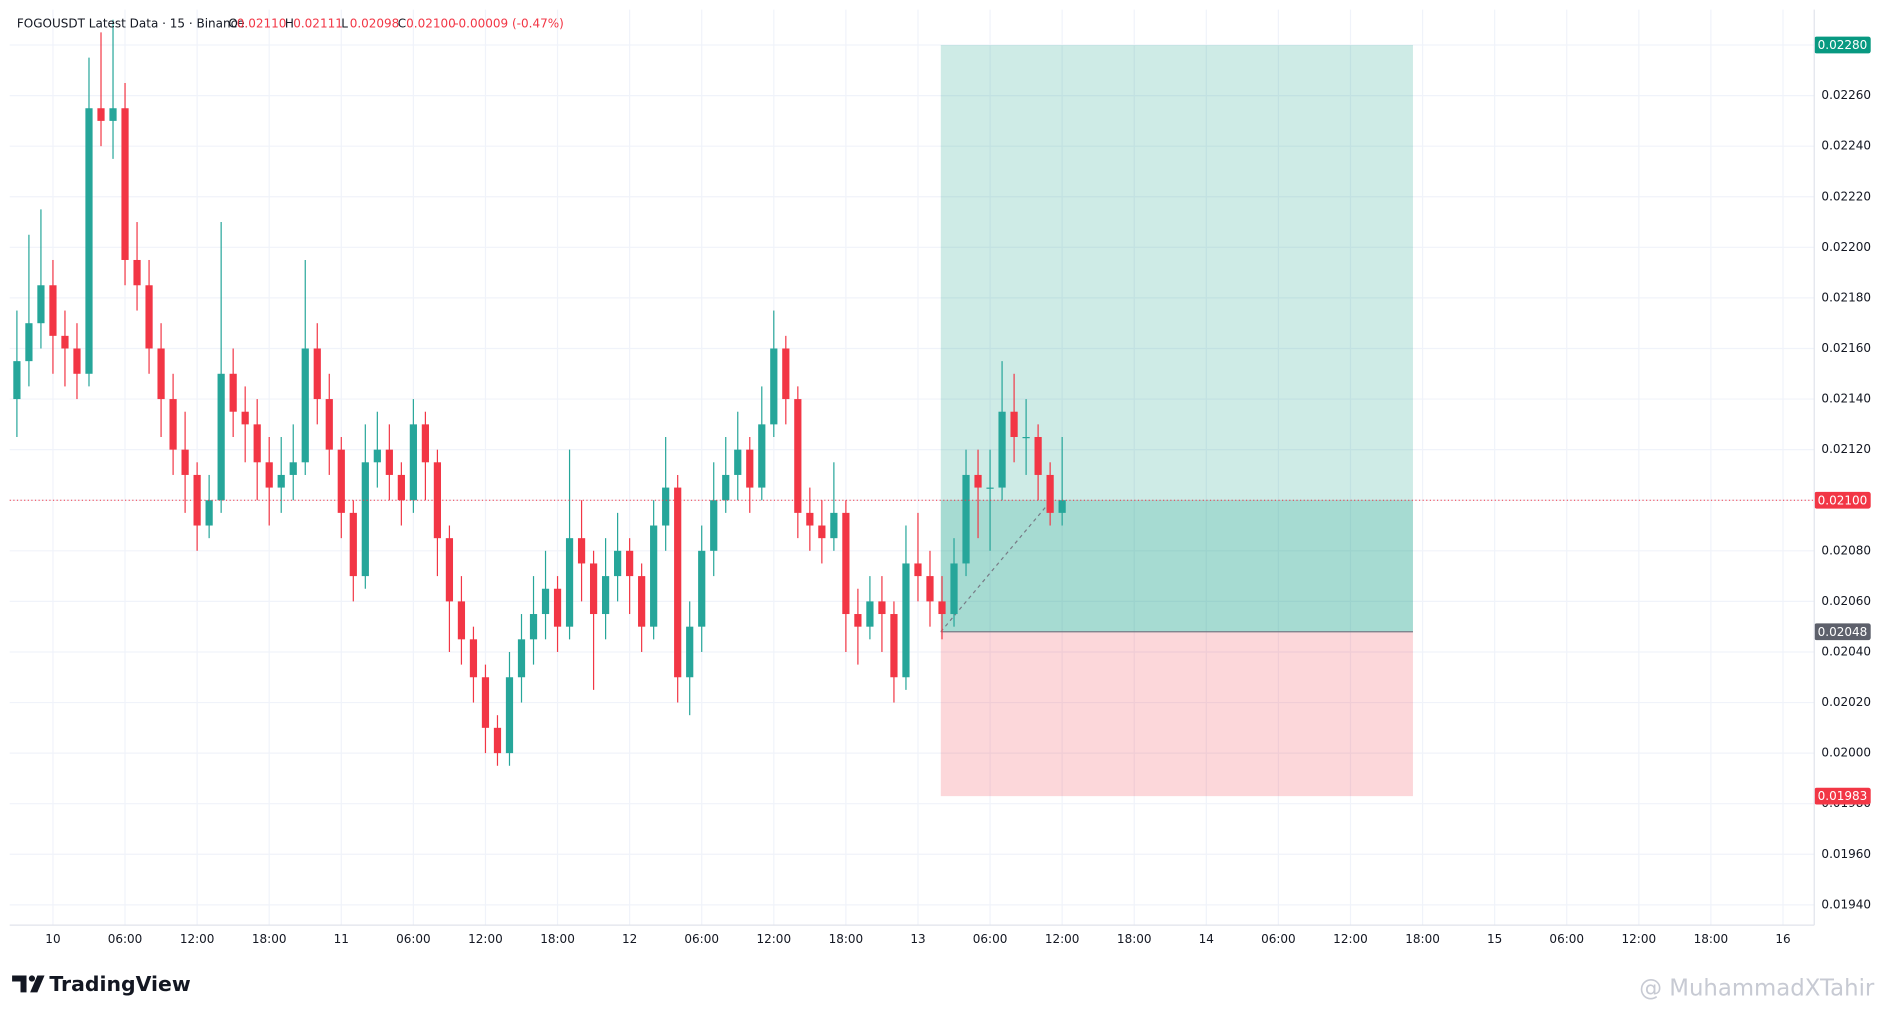 Image resolution: width=1884 pixels, height=1014 pixels. I want to click on x-tick-label: 14, so click(1206, 939).